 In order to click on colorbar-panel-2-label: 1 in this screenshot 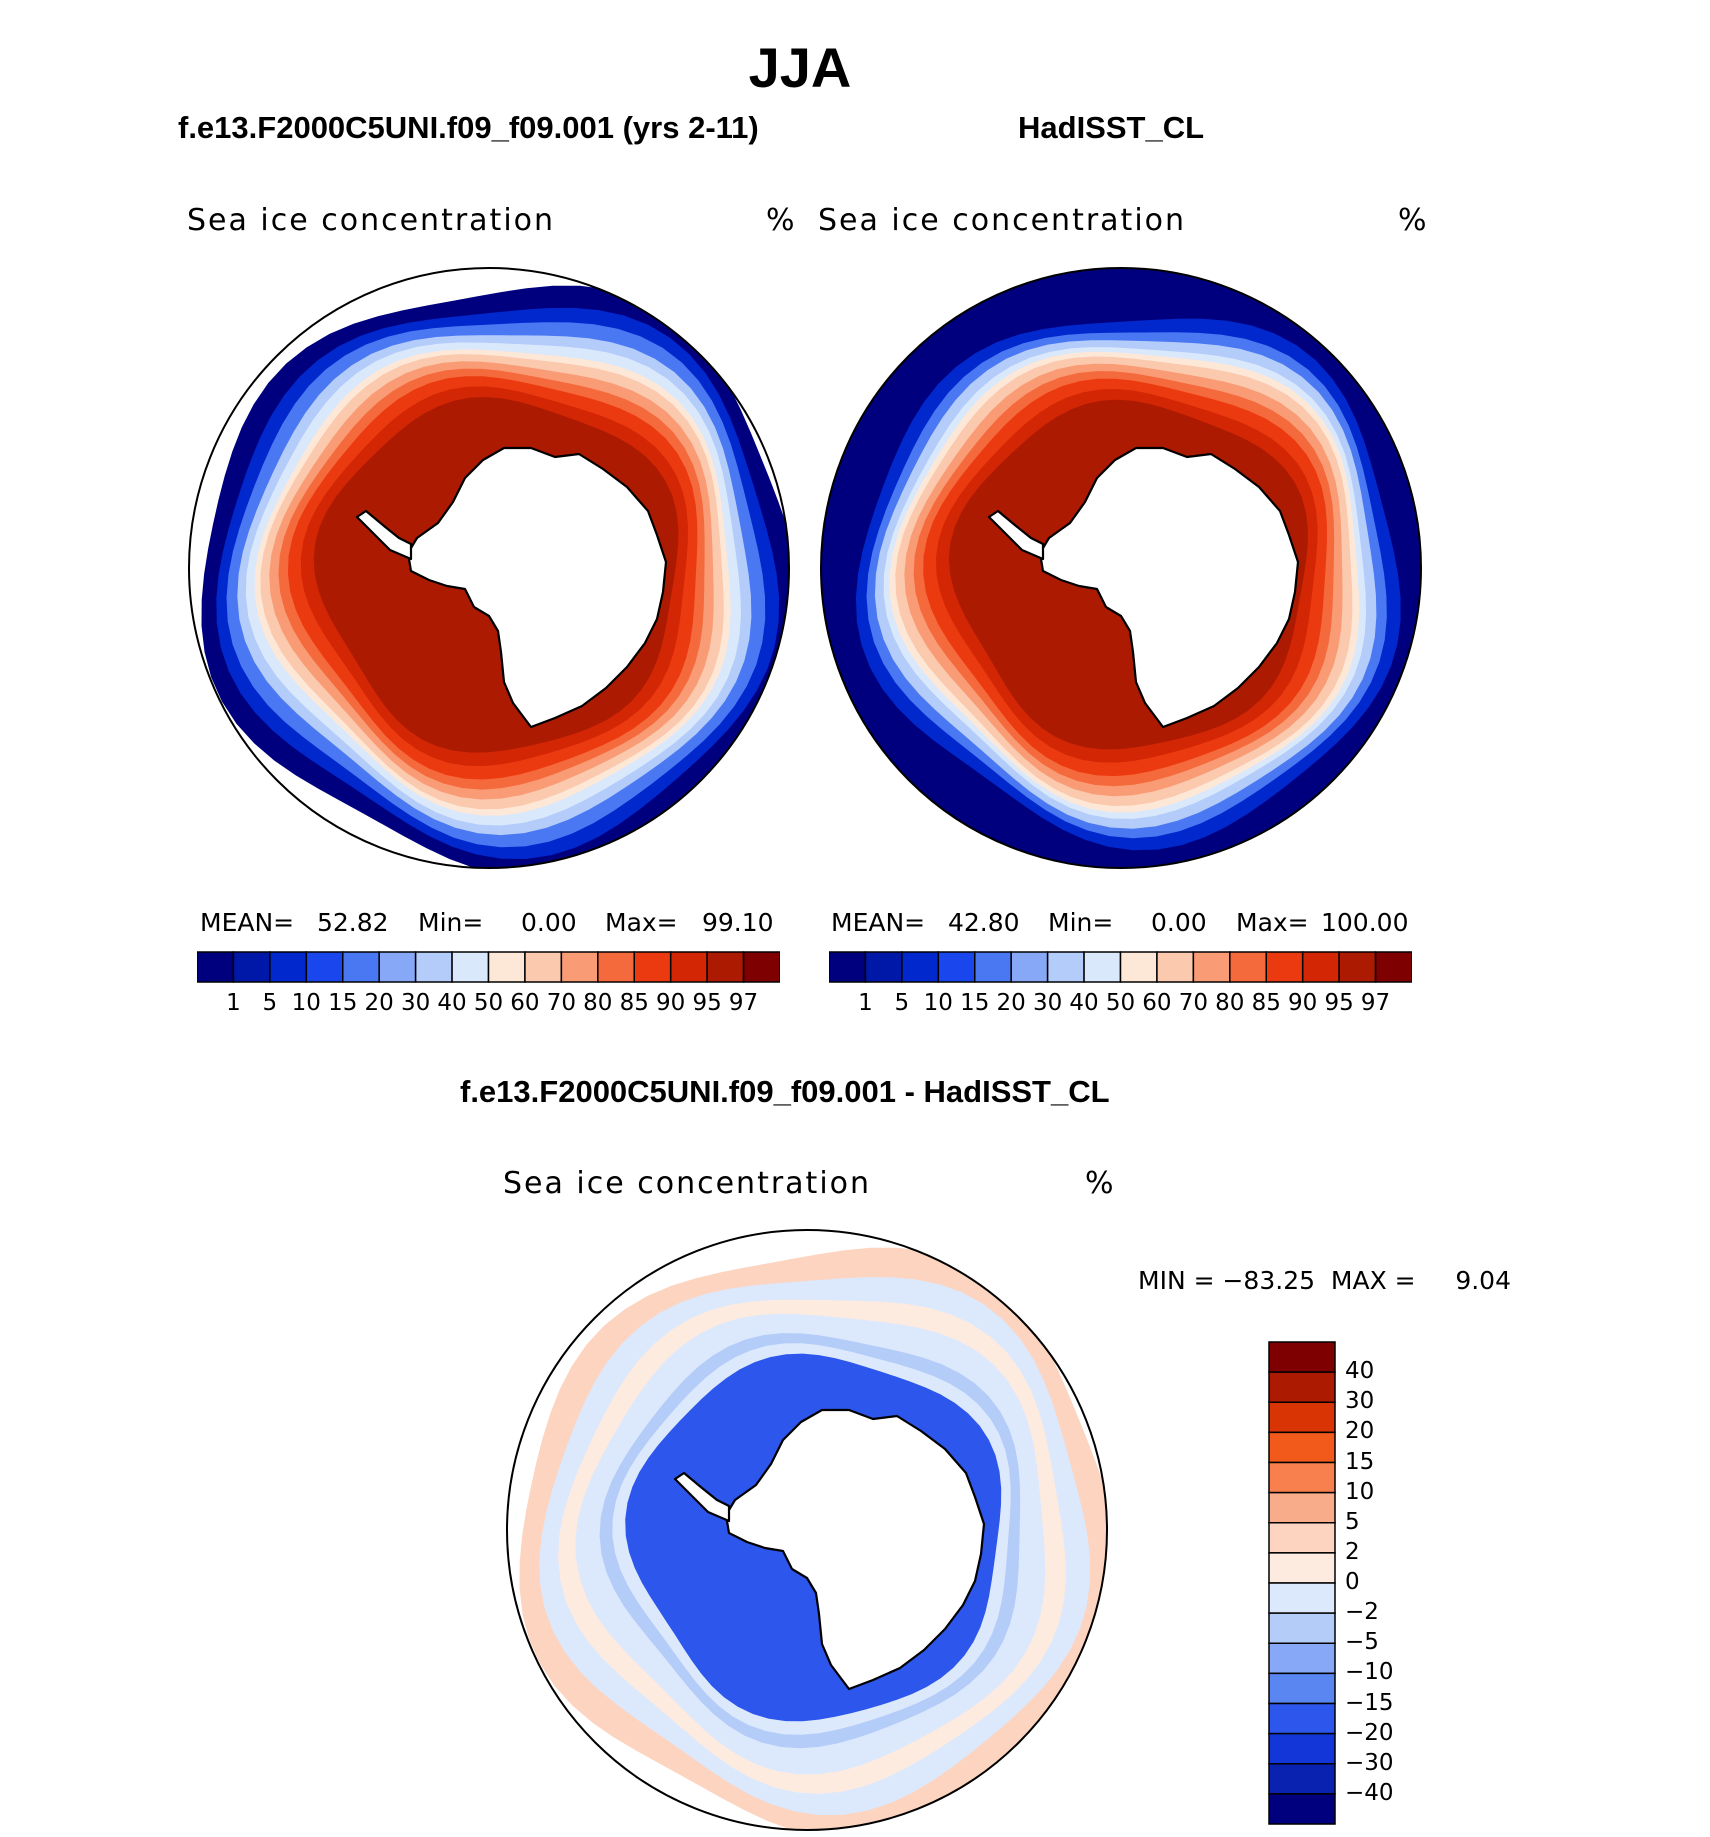, I will do `click(865, 1003)`.